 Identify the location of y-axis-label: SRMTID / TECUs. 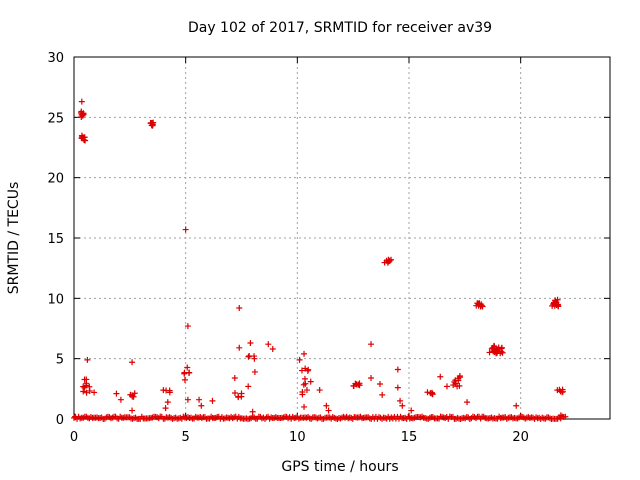
(14, 238).